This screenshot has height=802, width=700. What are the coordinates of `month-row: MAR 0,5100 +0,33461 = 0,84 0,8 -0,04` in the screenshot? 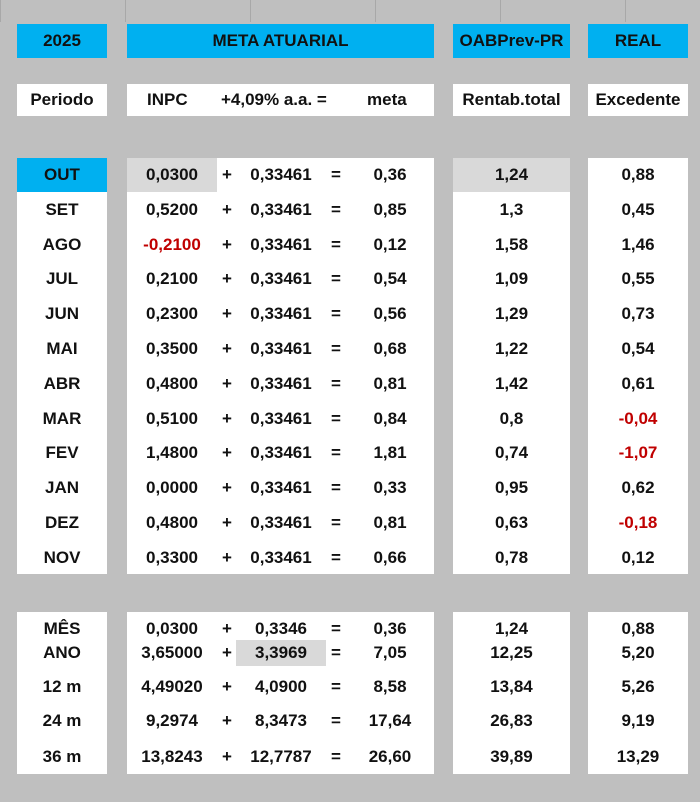 It's located at (350, 419).